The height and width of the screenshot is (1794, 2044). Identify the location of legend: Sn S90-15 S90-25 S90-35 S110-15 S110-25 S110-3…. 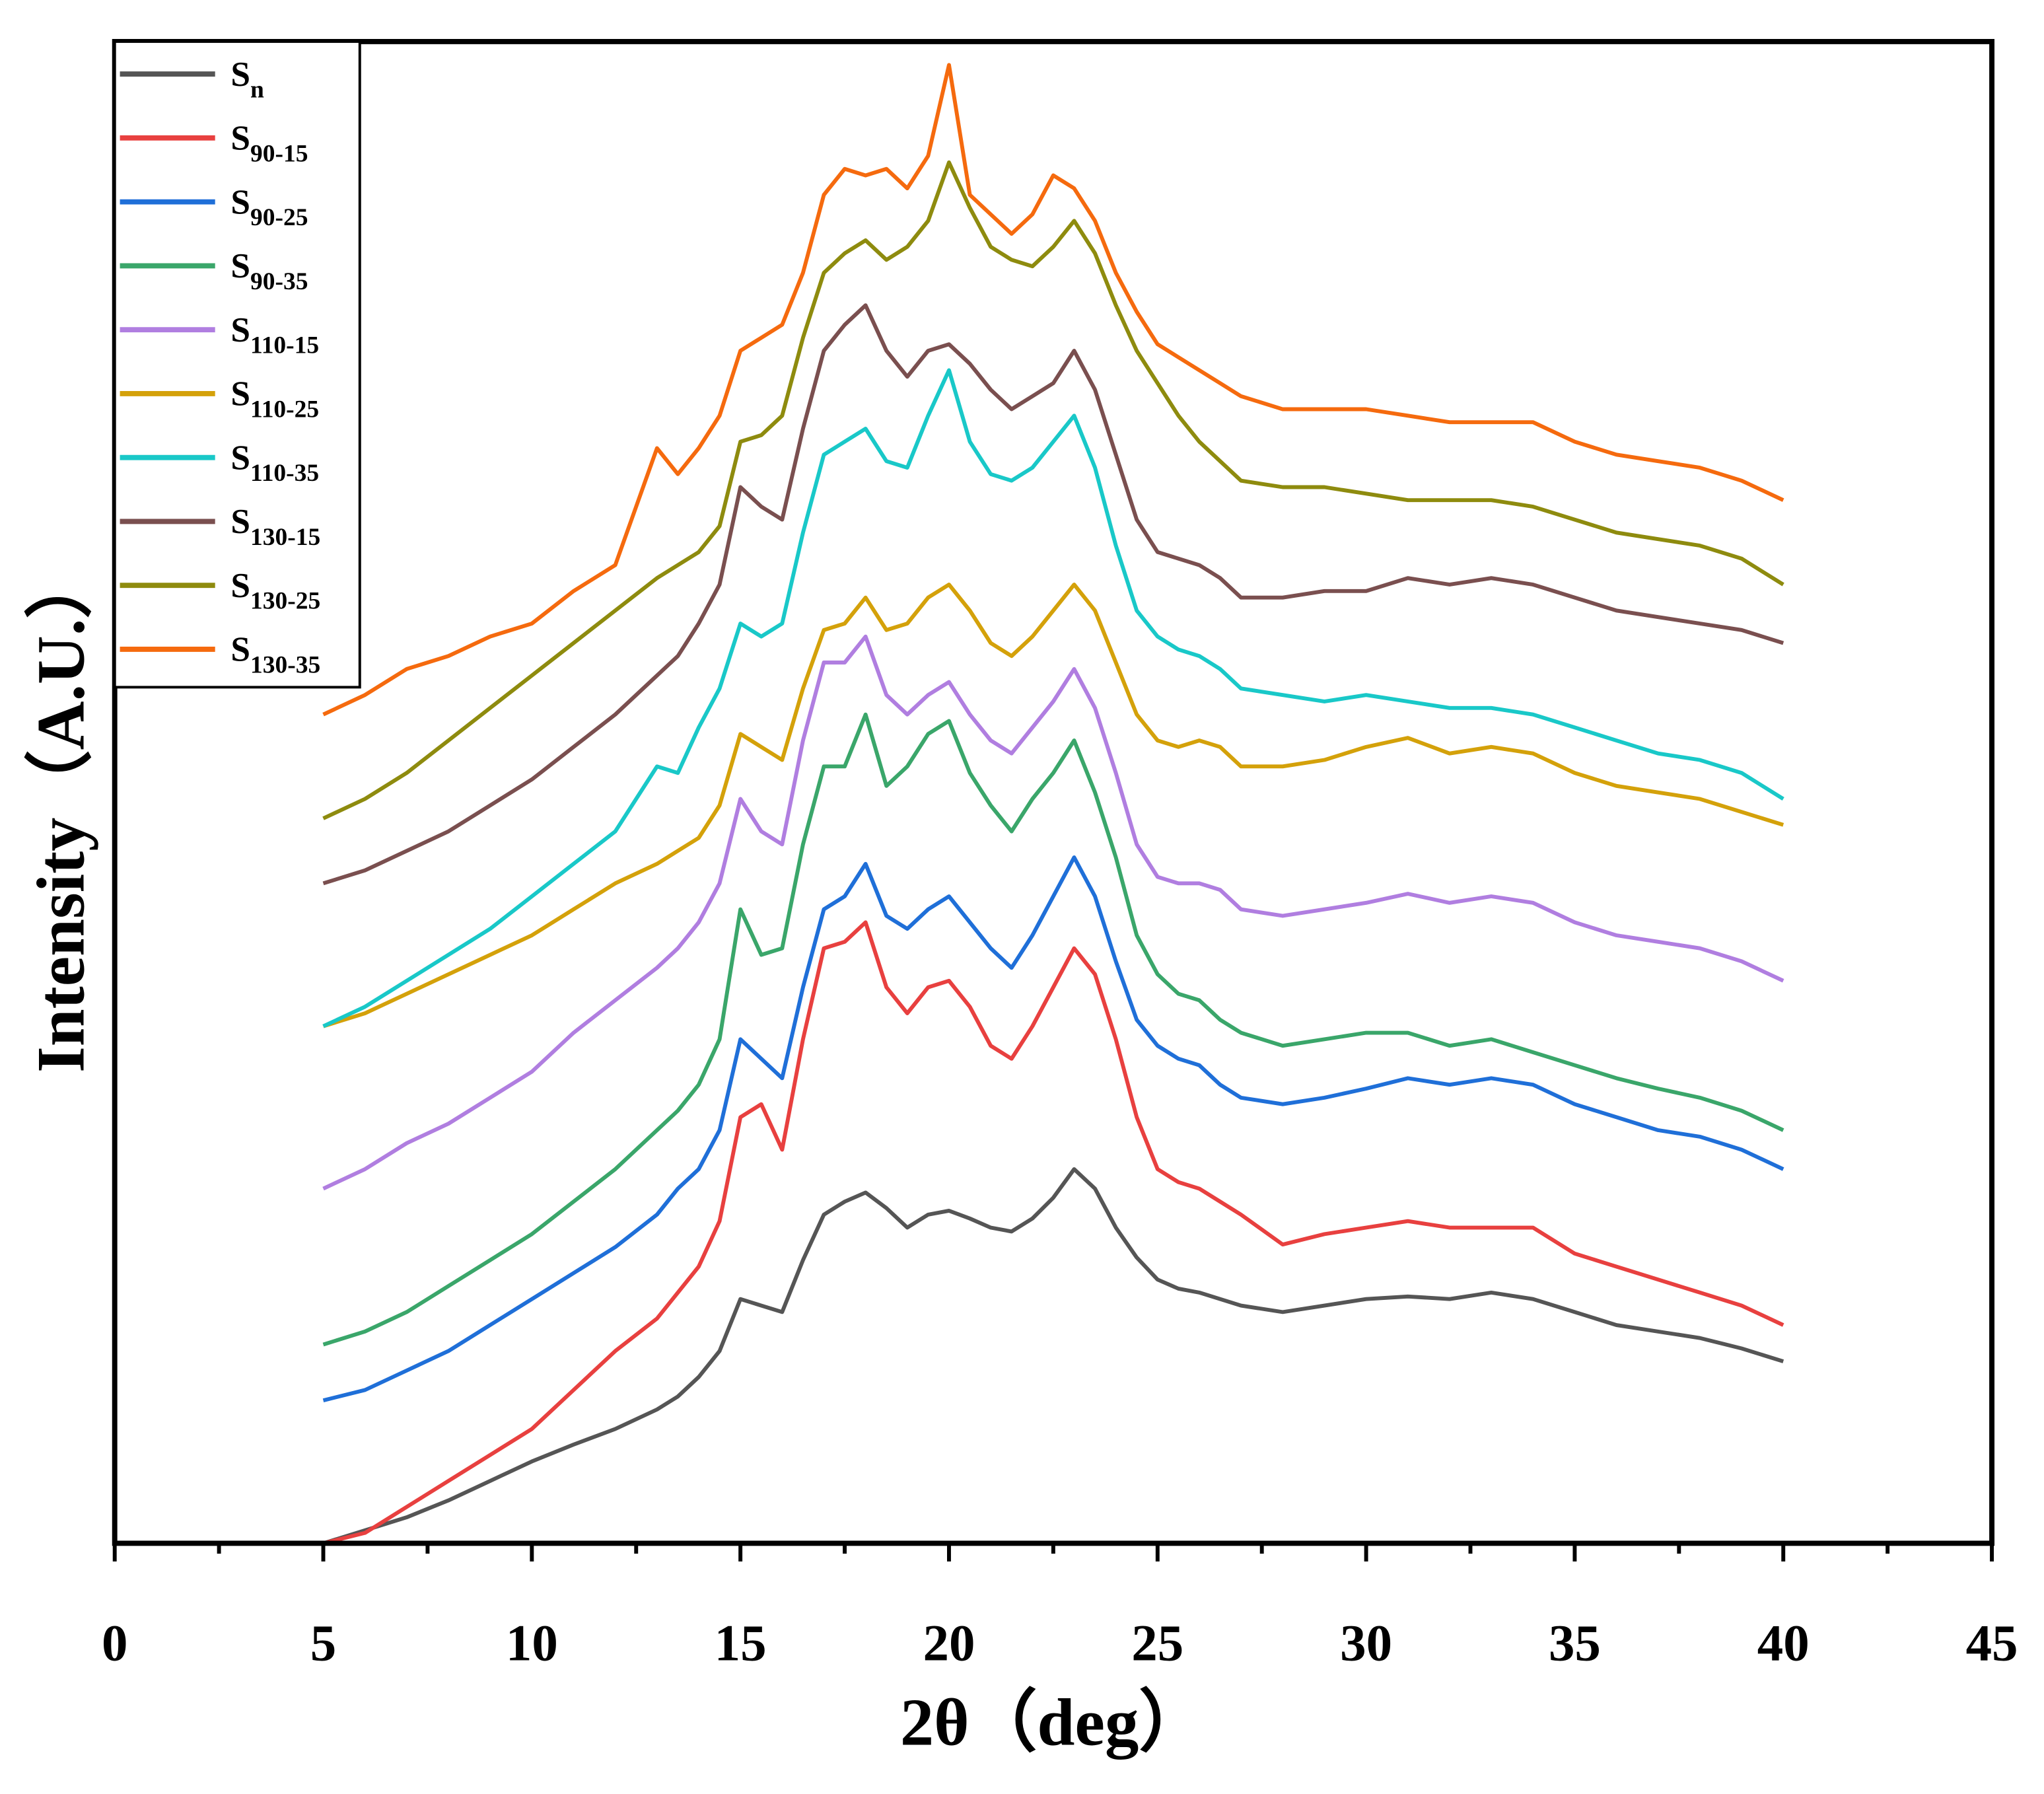
(237, 364).